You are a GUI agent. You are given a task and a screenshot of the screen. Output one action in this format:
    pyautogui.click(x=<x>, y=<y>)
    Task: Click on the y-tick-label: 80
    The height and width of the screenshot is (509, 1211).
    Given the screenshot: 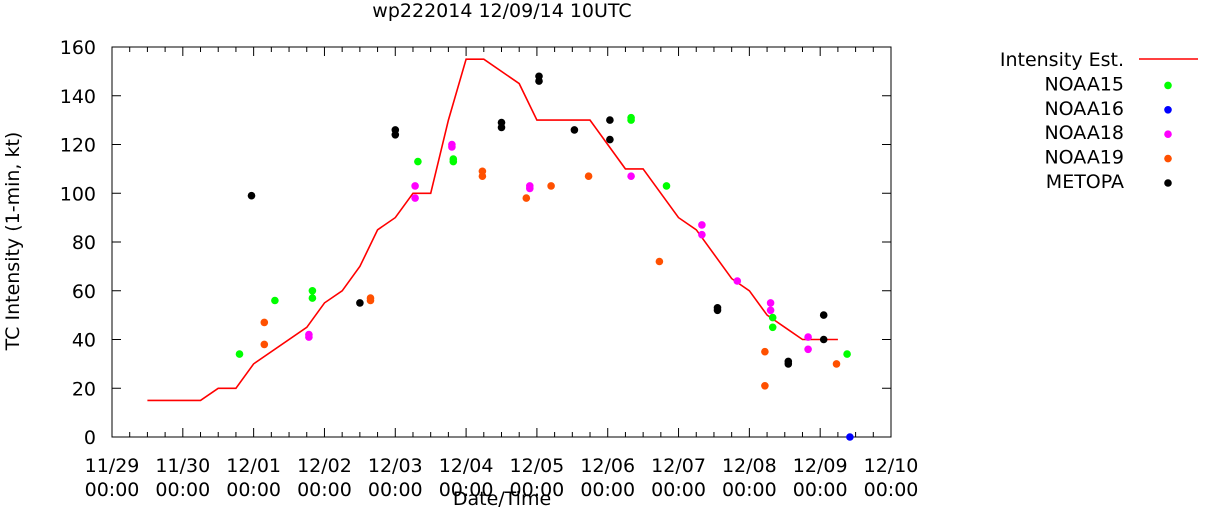 What is the action you would take?
    pyautogui.click(x=84, y=243)
    